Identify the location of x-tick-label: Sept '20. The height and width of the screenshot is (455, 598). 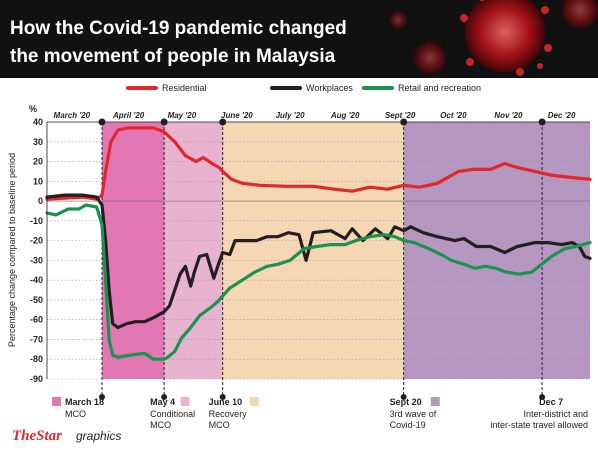
(400, 115).